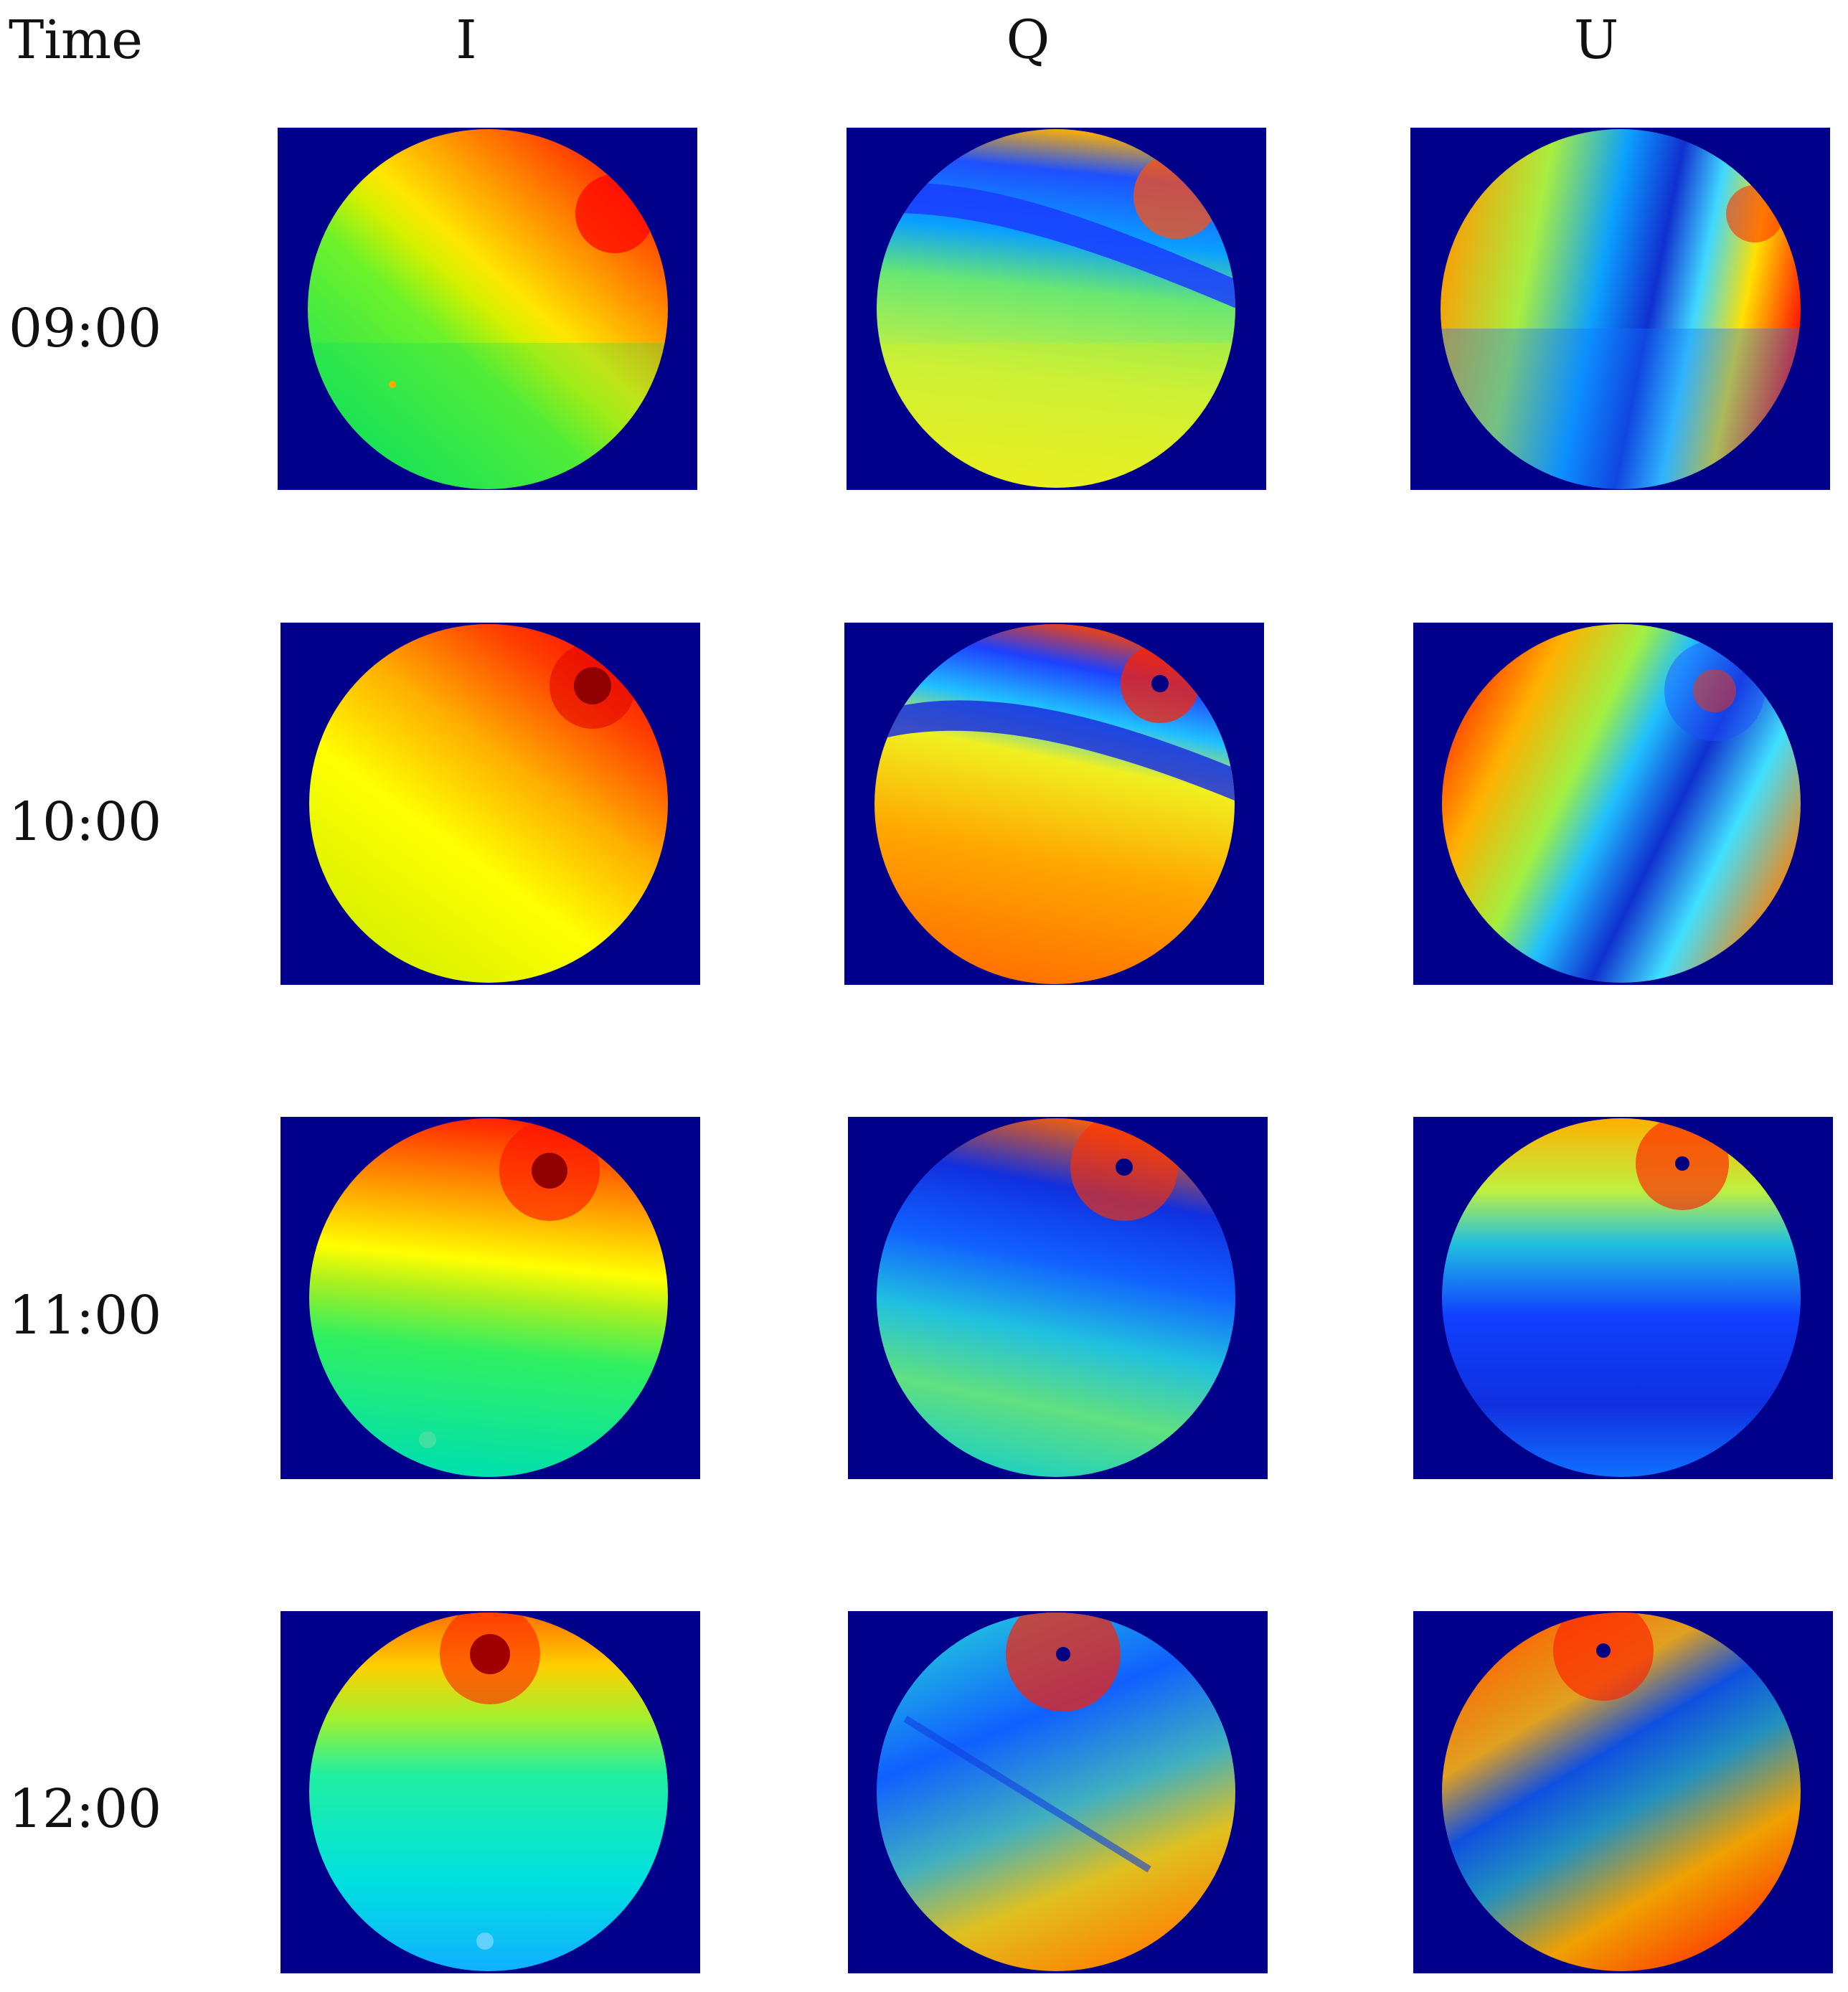 The image size is (1848, 1992). What do you see at coordinates (85, 328) in the screenshot?
I see `row-label-0900: 09:00` at bounding box center [85, 328].